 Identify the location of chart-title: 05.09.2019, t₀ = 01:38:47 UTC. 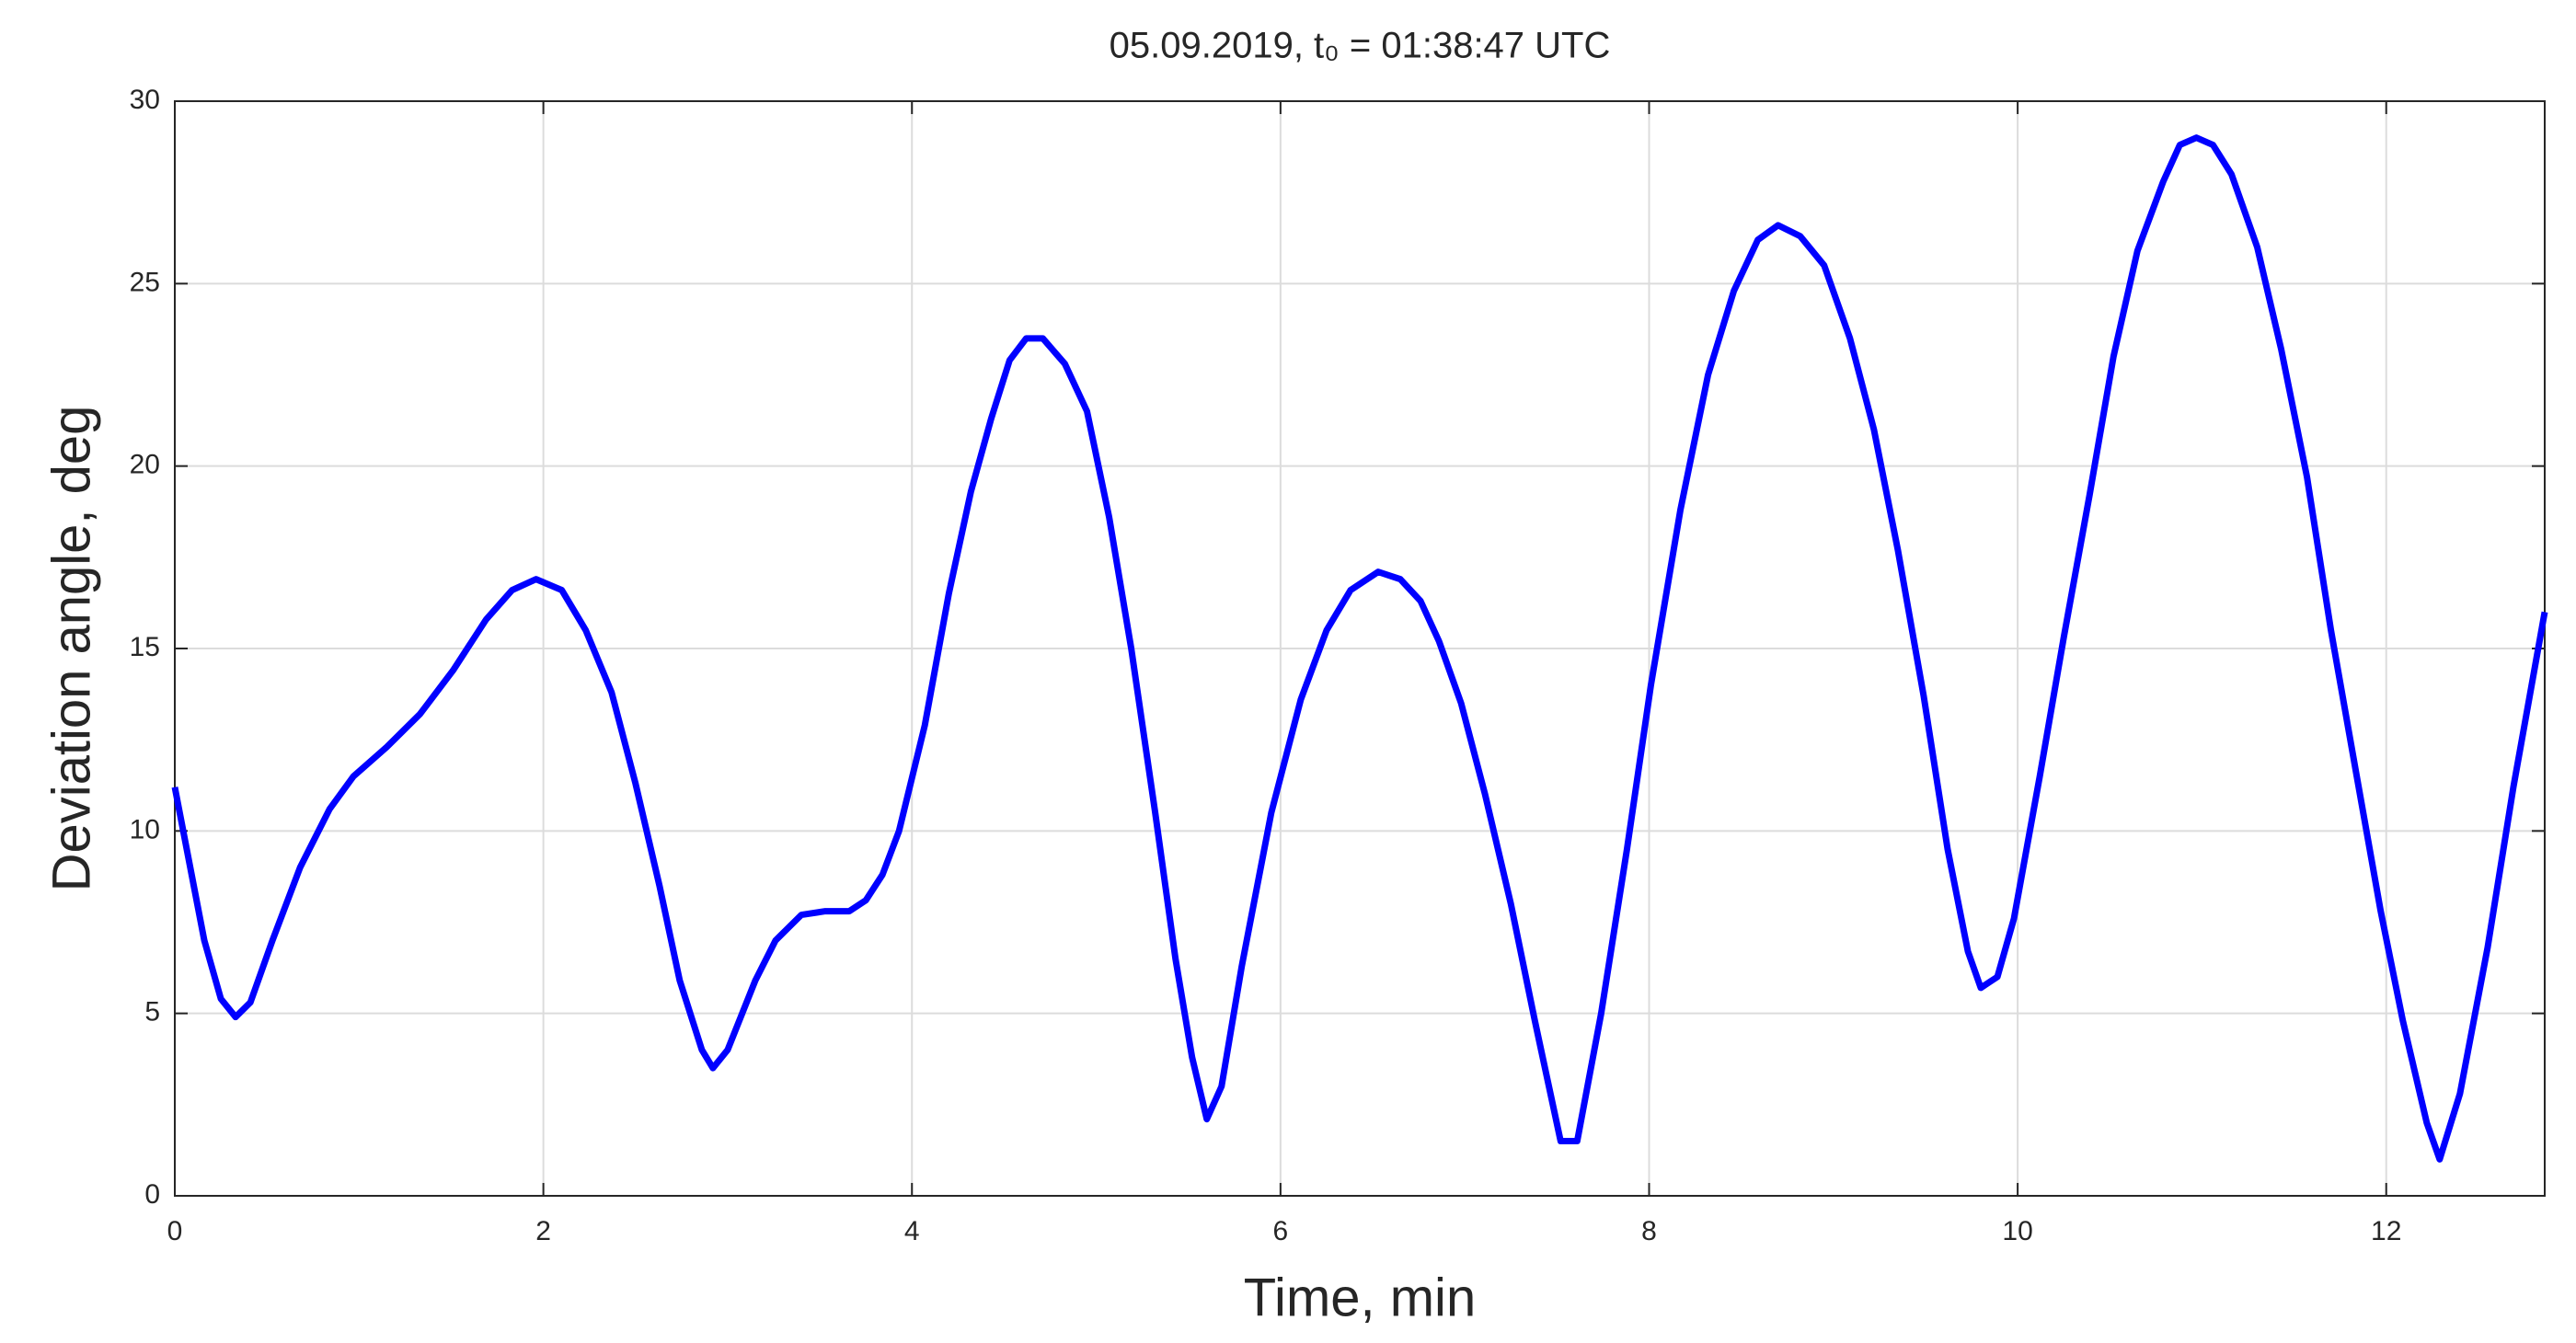
(1360, 46).